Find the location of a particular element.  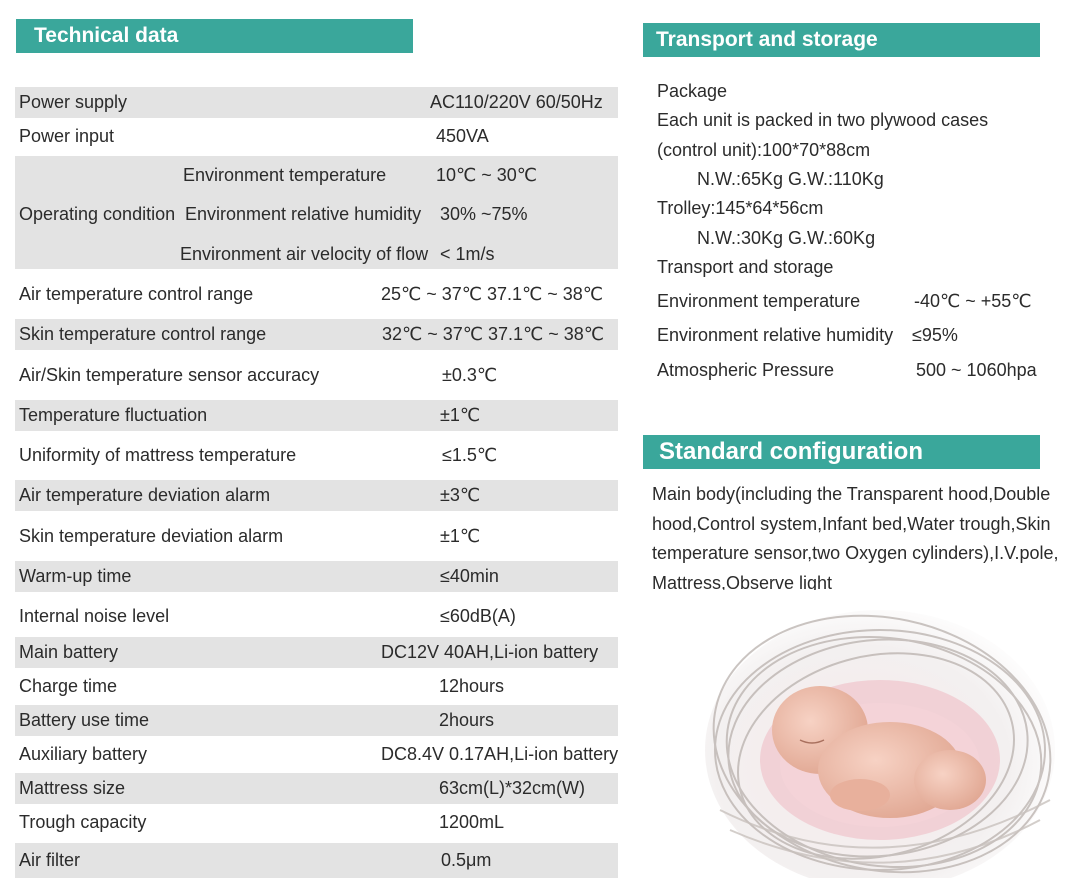

row-label: Operating condition is located at coordinates (97, 214).